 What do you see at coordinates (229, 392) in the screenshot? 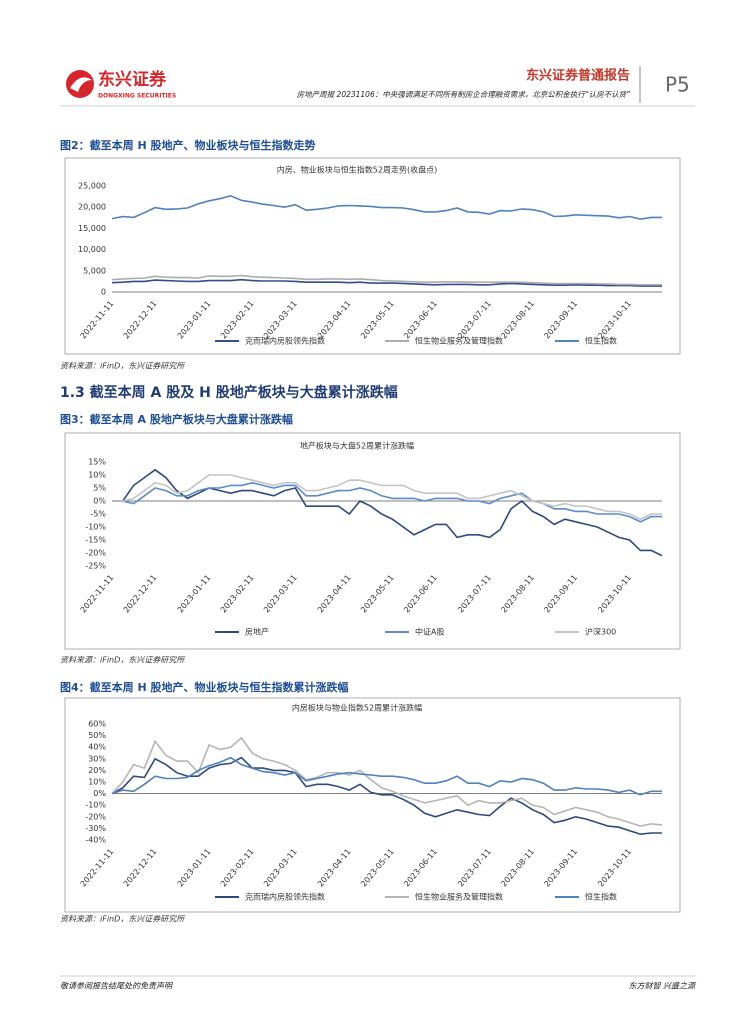
I see `section-title: 1.3 截至本周 A 股及 H 股地产板块与大盘累计涨跌幅` at bounding box center [229, 392].